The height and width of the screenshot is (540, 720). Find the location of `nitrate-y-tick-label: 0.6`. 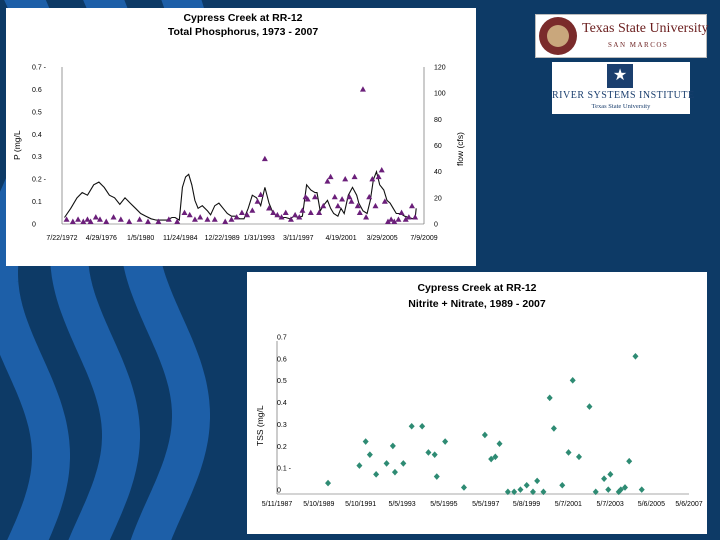

nitrate-y-tick-label: 0.6 is located at coordinates (282, 359).